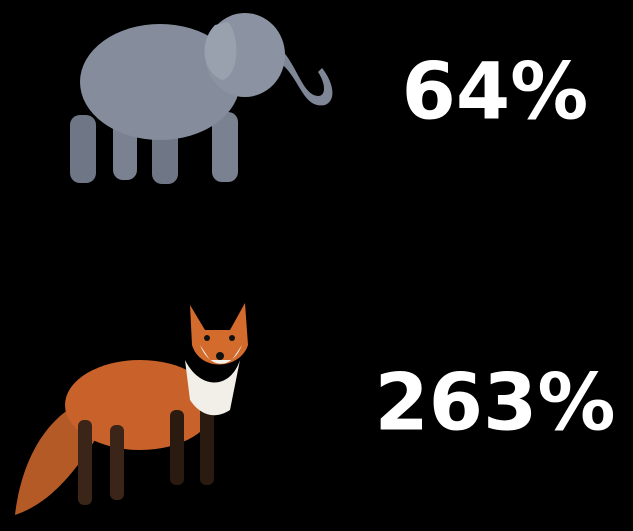 The image size is (633, 531). Describe the element at coordinates (495, 92) in the screenshot. I see `percent-label: 64%` at that location.